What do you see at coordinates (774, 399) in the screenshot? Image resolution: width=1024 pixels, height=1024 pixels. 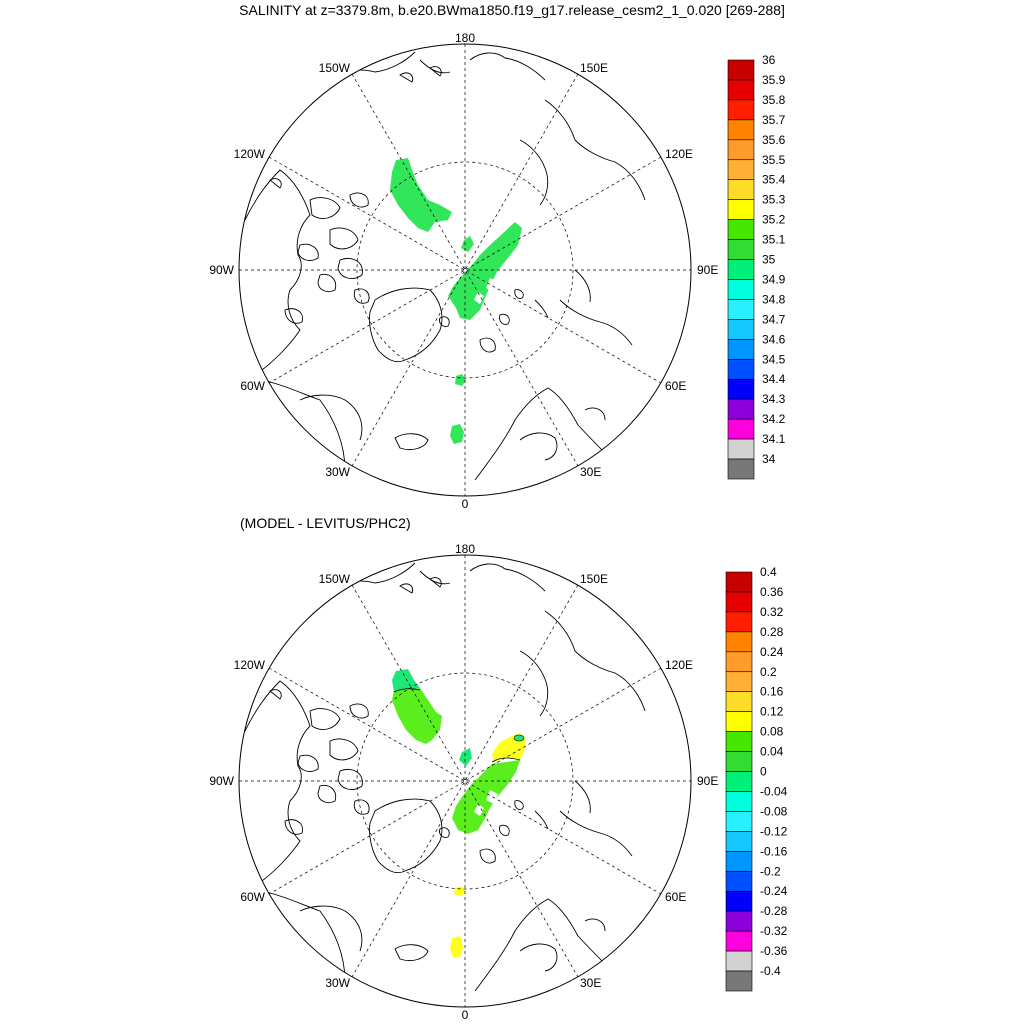 I see `colorbar-tick-label: 34.3` at bounding box center [774, 399].